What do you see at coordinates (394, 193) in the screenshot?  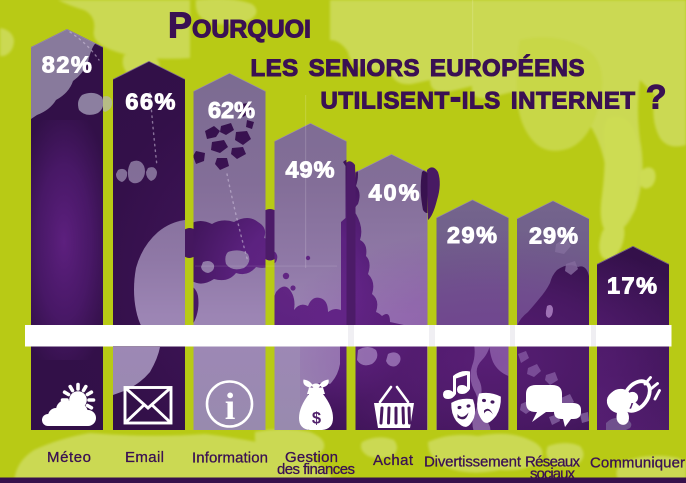 I see `svg-text: 40%` at bounding box center [394, 193].